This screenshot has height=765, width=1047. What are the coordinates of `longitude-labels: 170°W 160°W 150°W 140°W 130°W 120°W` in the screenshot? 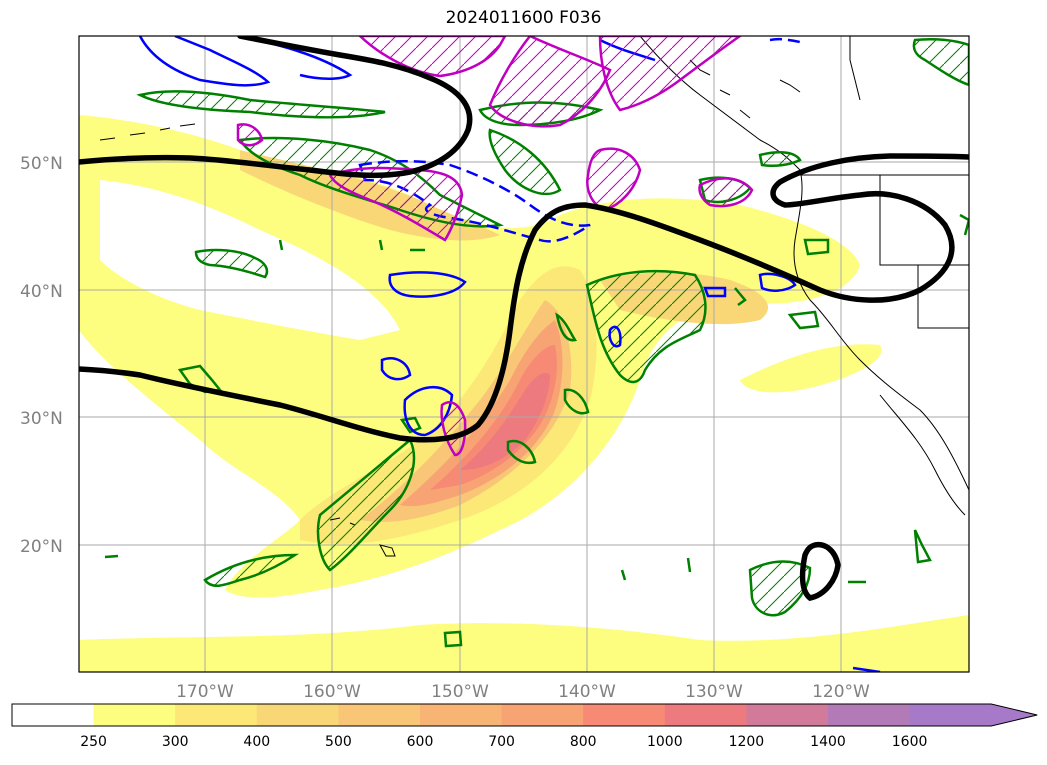 It's located at (523, 692).